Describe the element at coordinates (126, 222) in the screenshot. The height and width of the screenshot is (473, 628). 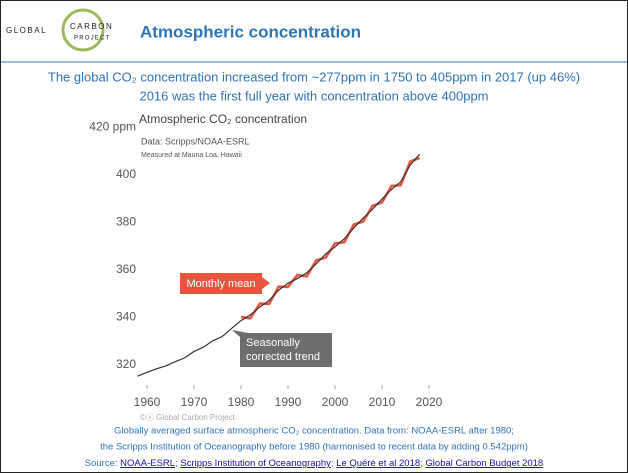
I see `y-tick-label: 380` at that location.